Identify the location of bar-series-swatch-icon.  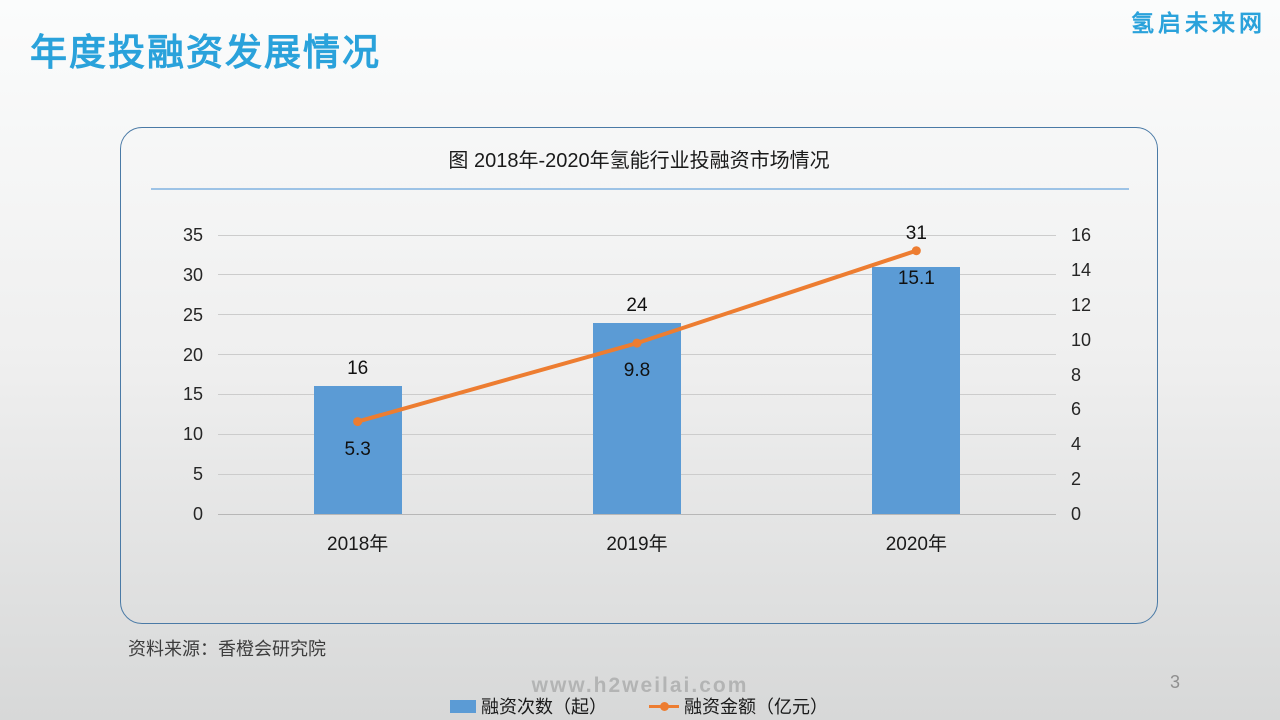
(463, 706).